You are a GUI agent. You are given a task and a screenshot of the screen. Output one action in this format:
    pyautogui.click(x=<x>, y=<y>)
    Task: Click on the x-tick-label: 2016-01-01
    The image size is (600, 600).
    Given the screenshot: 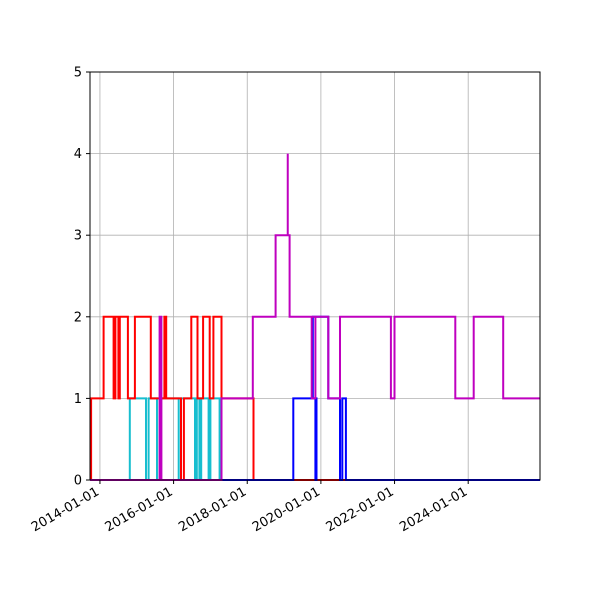 What is the action you would take?
    pyautogui.click(x=139, y=509)
    